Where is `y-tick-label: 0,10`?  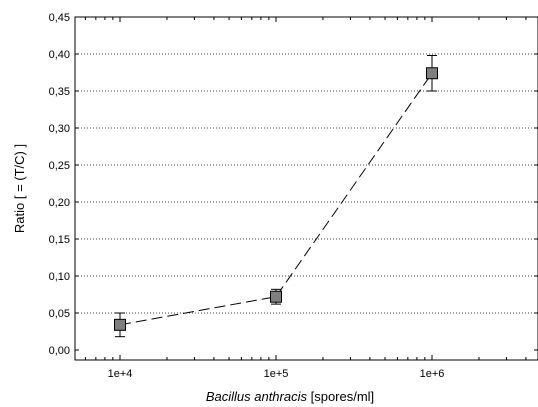
y-tick-label: 0,10 is located at coordinates (59, 277).